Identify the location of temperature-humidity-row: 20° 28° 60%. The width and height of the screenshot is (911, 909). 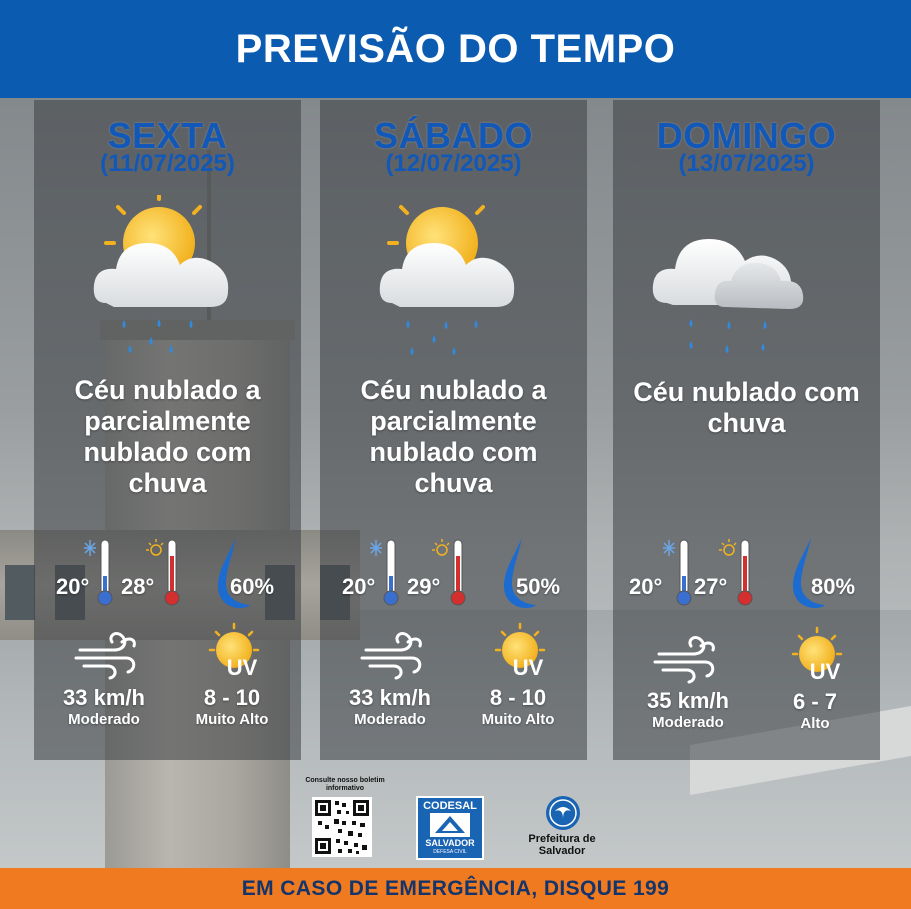
(167, 572).